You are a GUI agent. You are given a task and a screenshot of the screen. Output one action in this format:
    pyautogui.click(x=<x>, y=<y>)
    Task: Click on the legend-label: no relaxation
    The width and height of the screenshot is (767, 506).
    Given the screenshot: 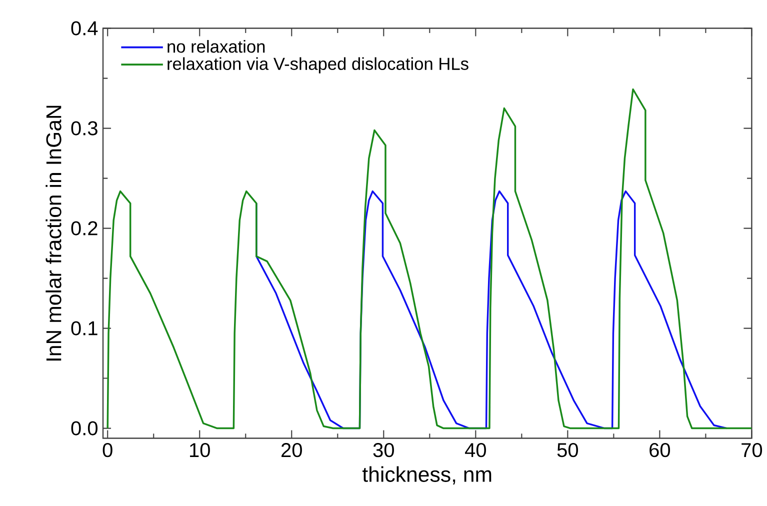 What is the action you would take?
    pyautogui.click(x=216, y=46)
    